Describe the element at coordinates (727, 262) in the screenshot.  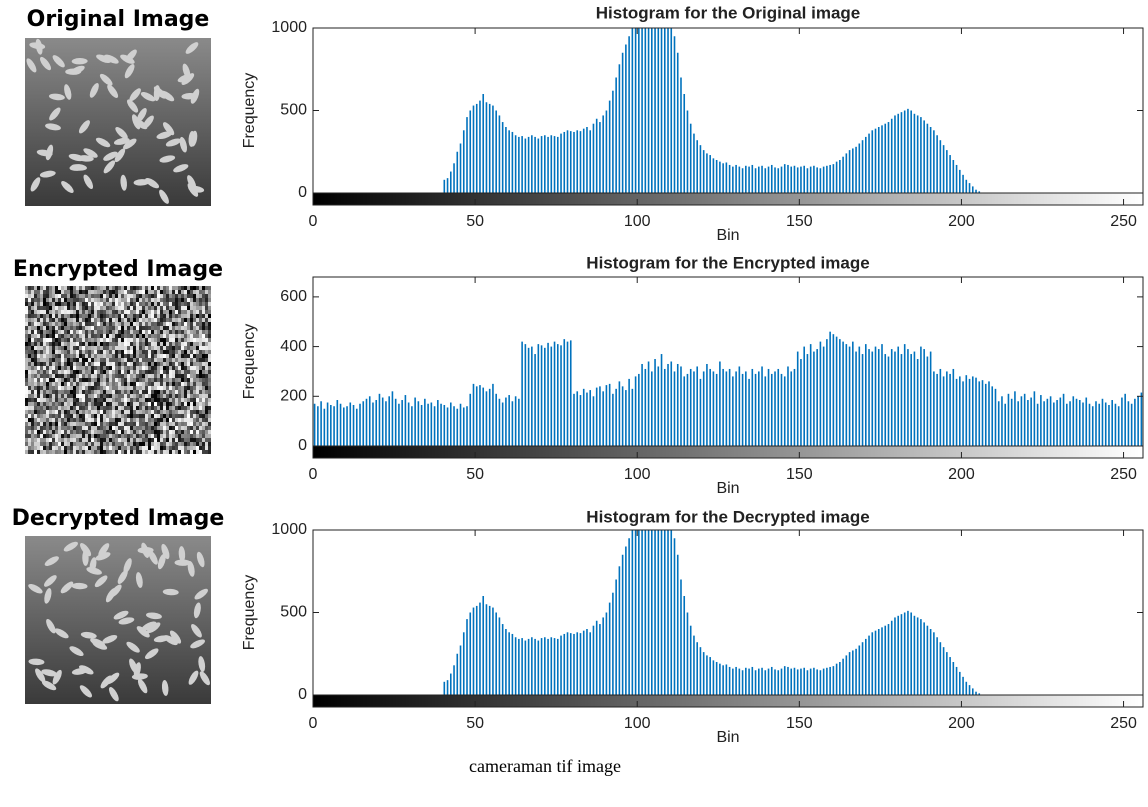
I see `chart-title: Histogram for the Encrypted image` at that location.